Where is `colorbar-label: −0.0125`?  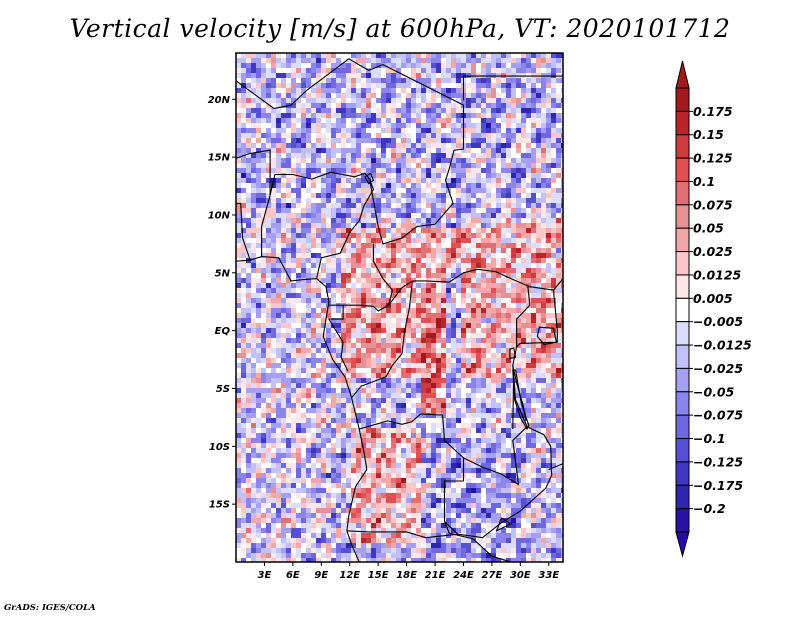 colorbar-label: −0.0125 is located at coordinates (722, 345).